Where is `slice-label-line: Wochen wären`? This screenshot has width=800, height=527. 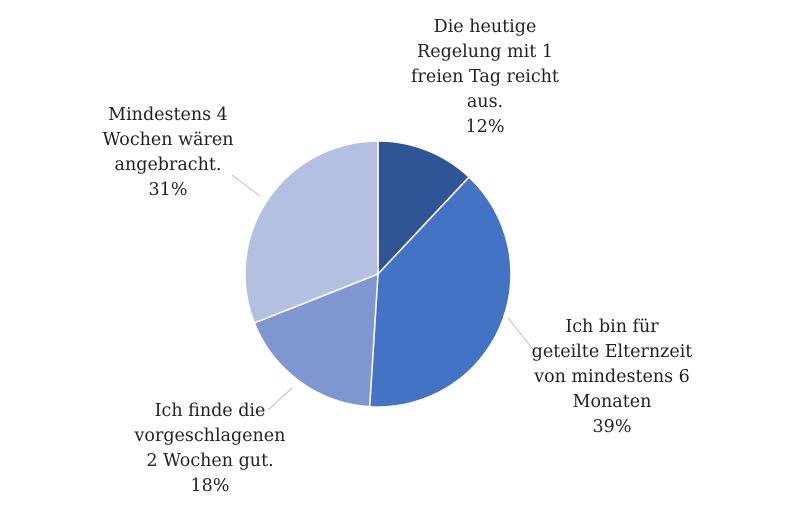
slice-label-line: Wochen wären is located at coordinates (167, 140).